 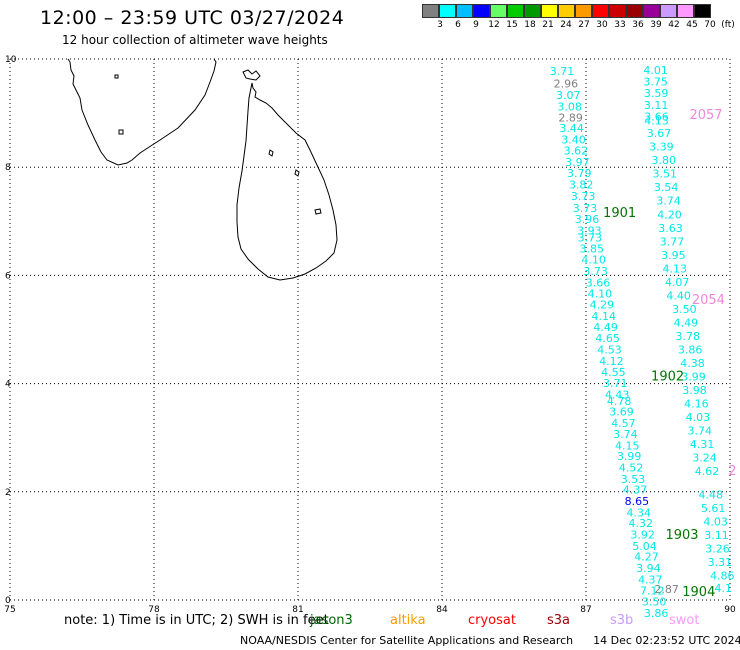 What do you see at coordinates (678, 295) in the screenshot?
I see `swh-value: 4.40` at bounding box center [678, 295].